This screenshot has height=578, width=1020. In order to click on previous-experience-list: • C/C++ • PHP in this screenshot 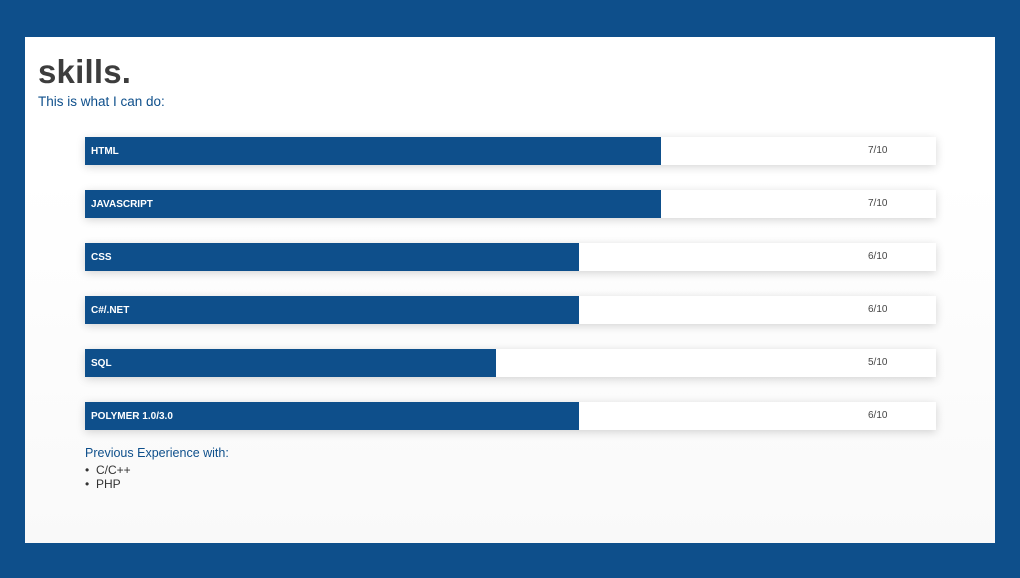, I will do `click(108, 477)`.